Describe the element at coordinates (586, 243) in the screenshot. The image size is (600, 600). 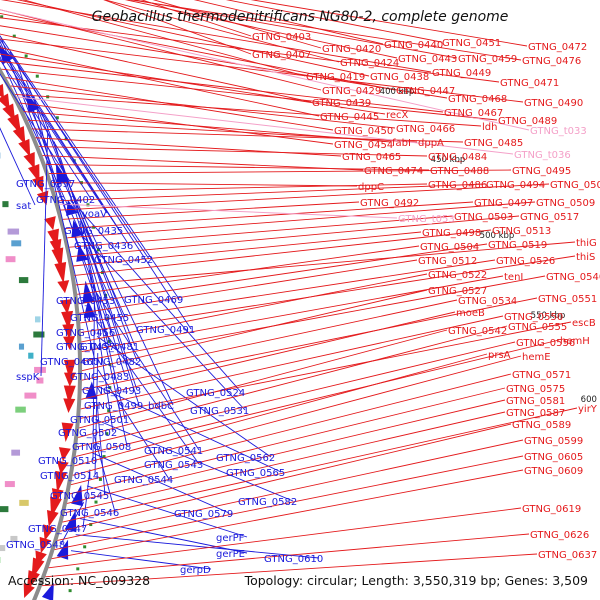
I see `forward-gene-label: thiG` at that location.